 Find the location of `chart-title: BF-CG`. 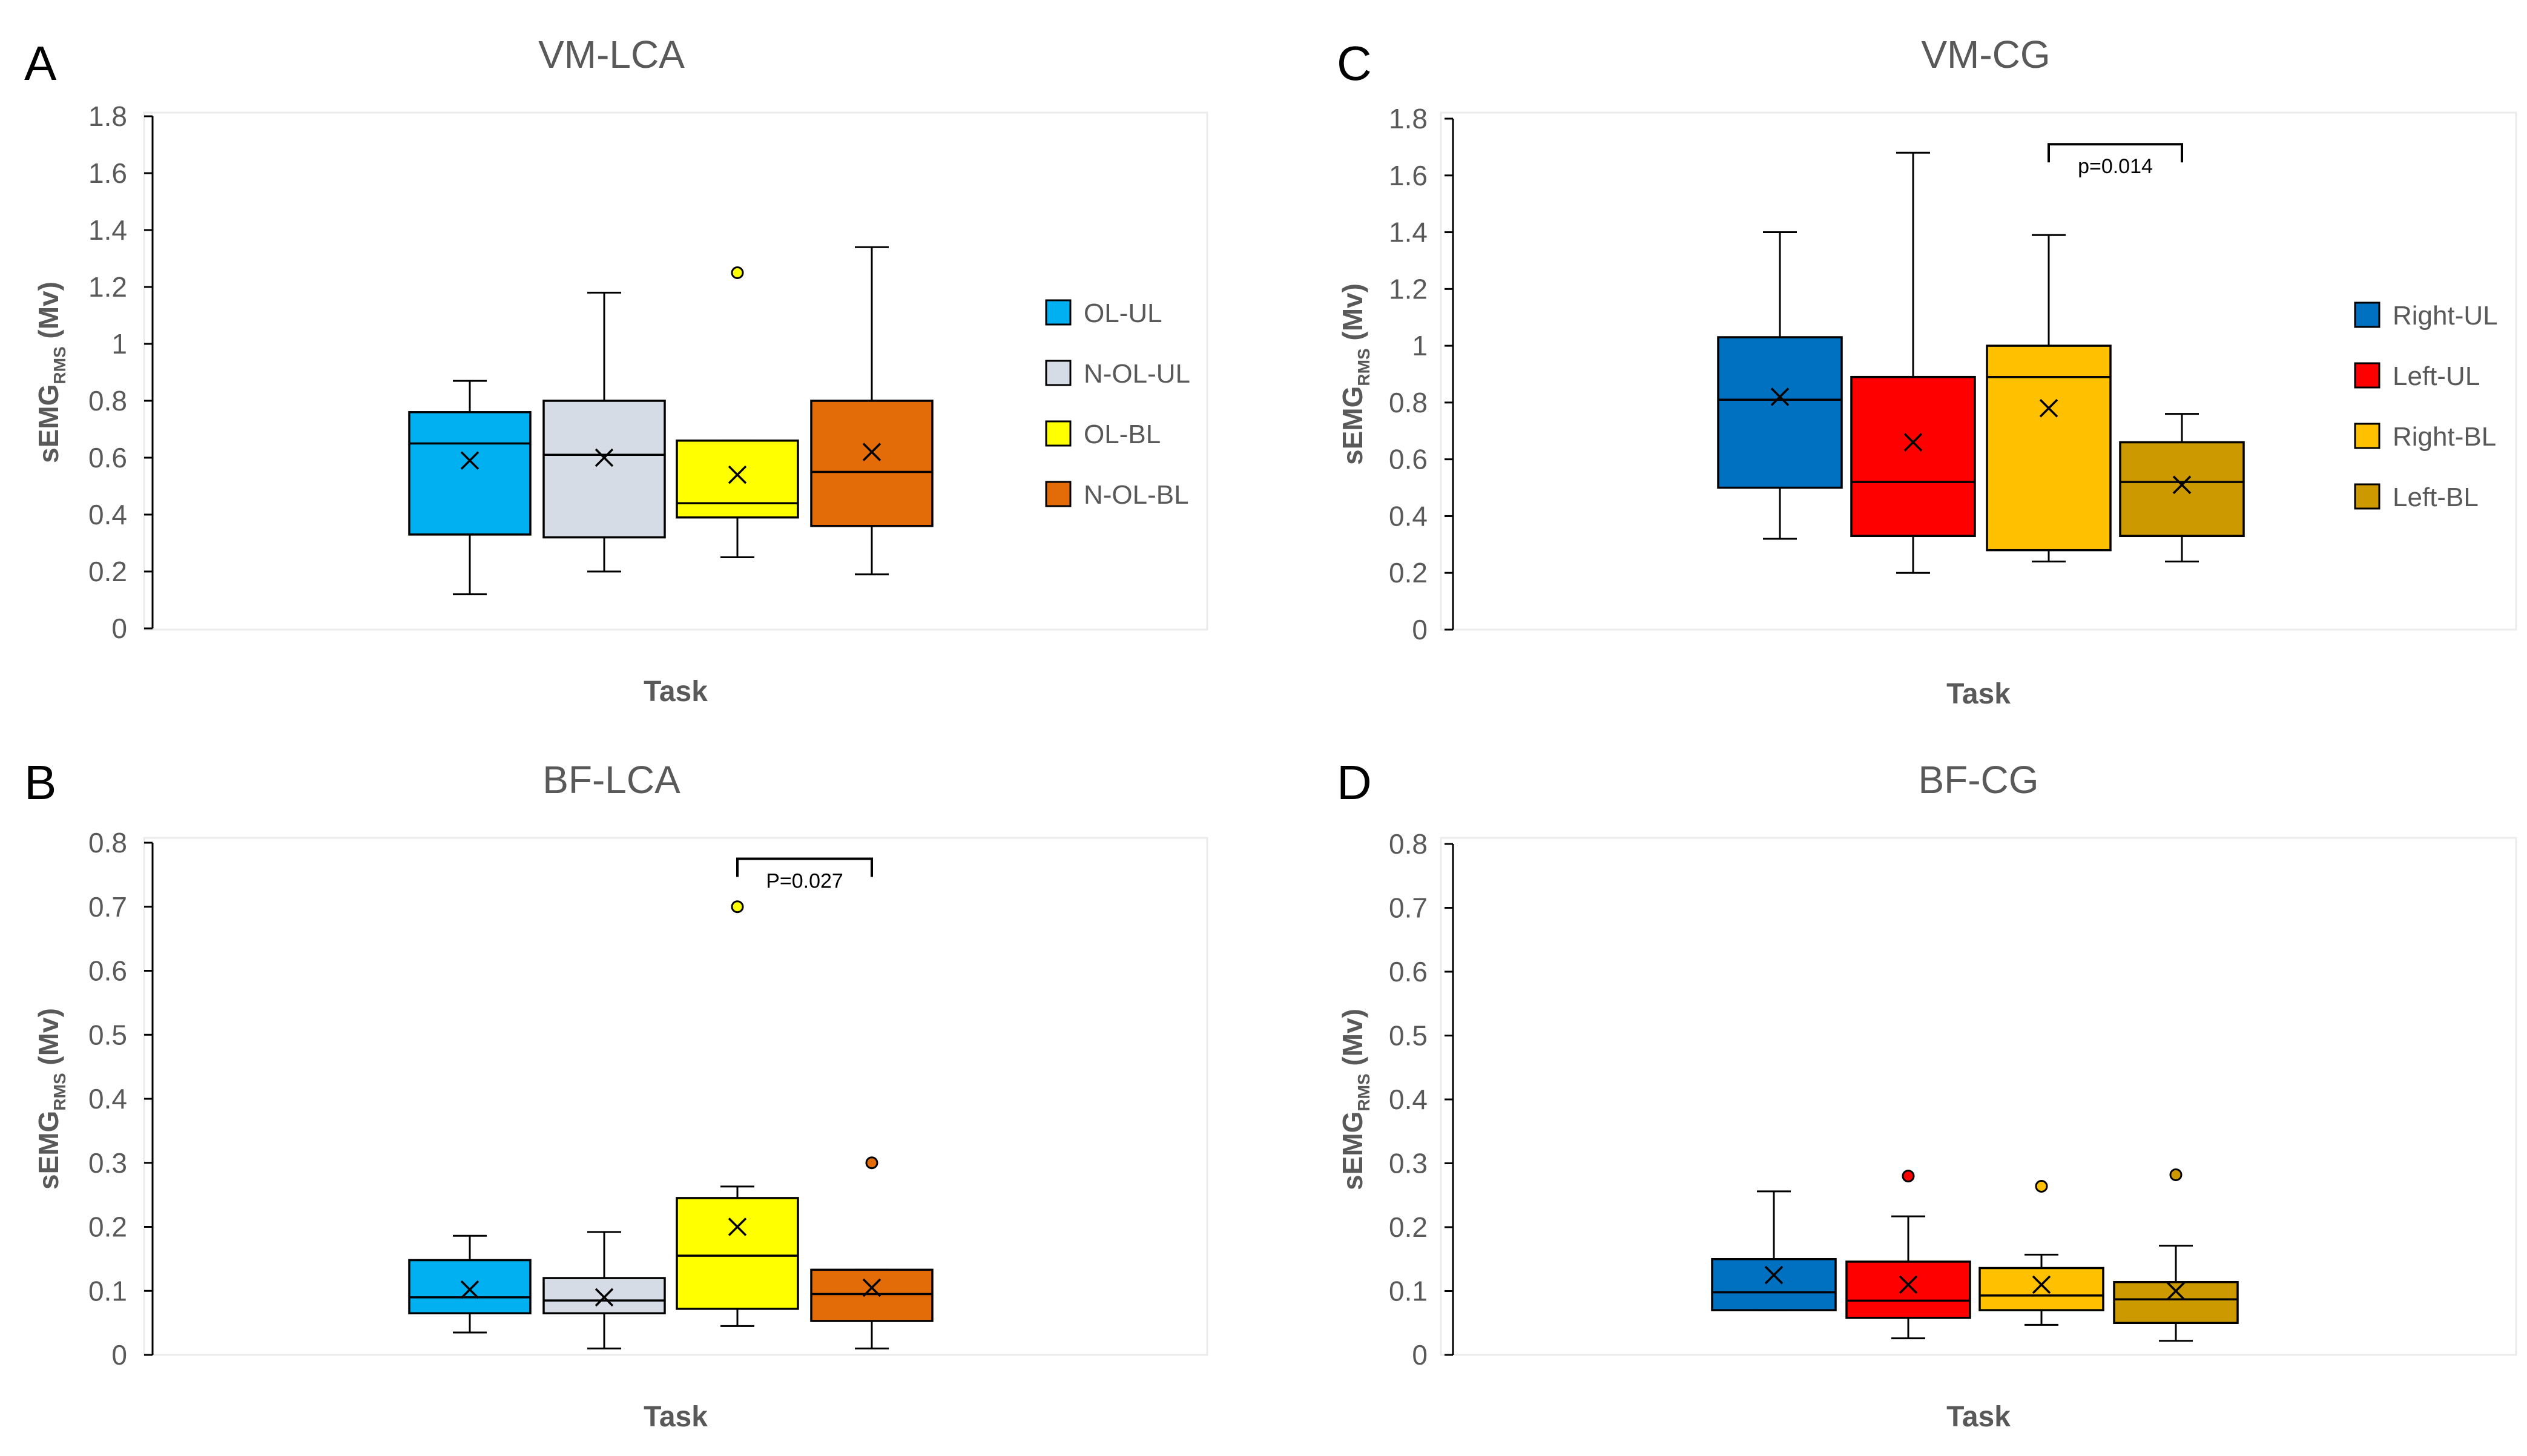

chart-title: BF-CG is located at coordinates (1978, 780).